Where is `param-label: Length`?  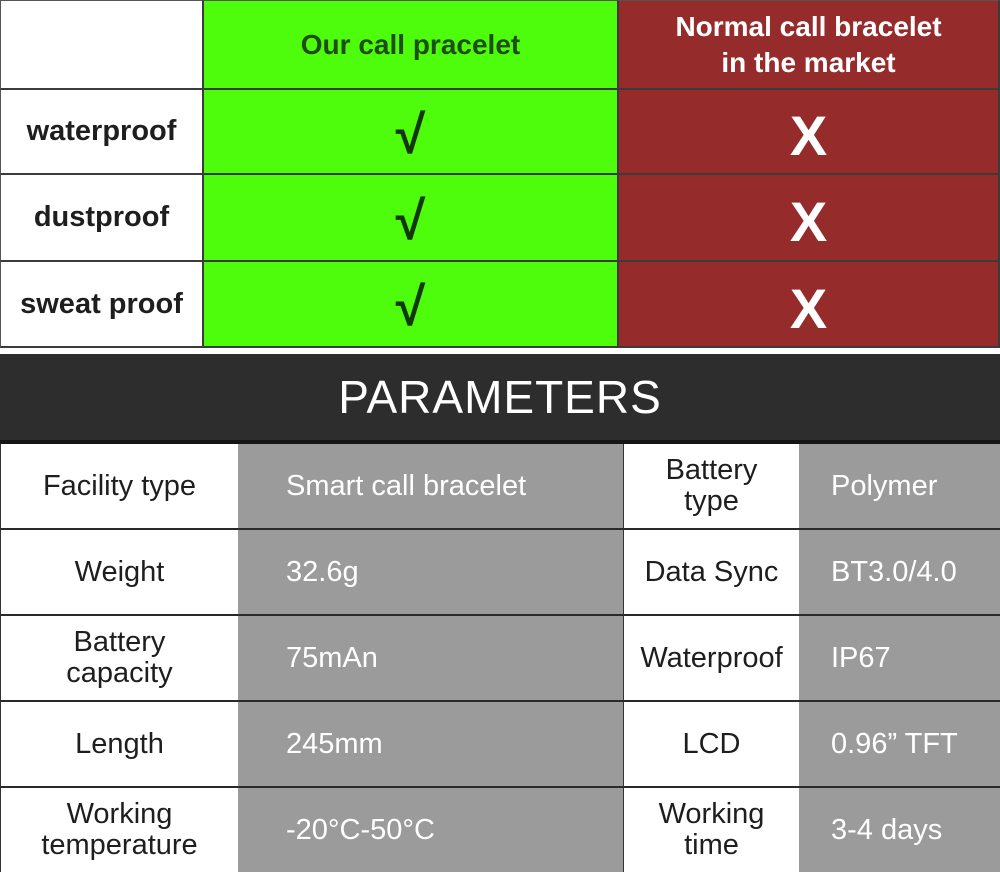
param-label: Length is located at coordinates (119, 745).